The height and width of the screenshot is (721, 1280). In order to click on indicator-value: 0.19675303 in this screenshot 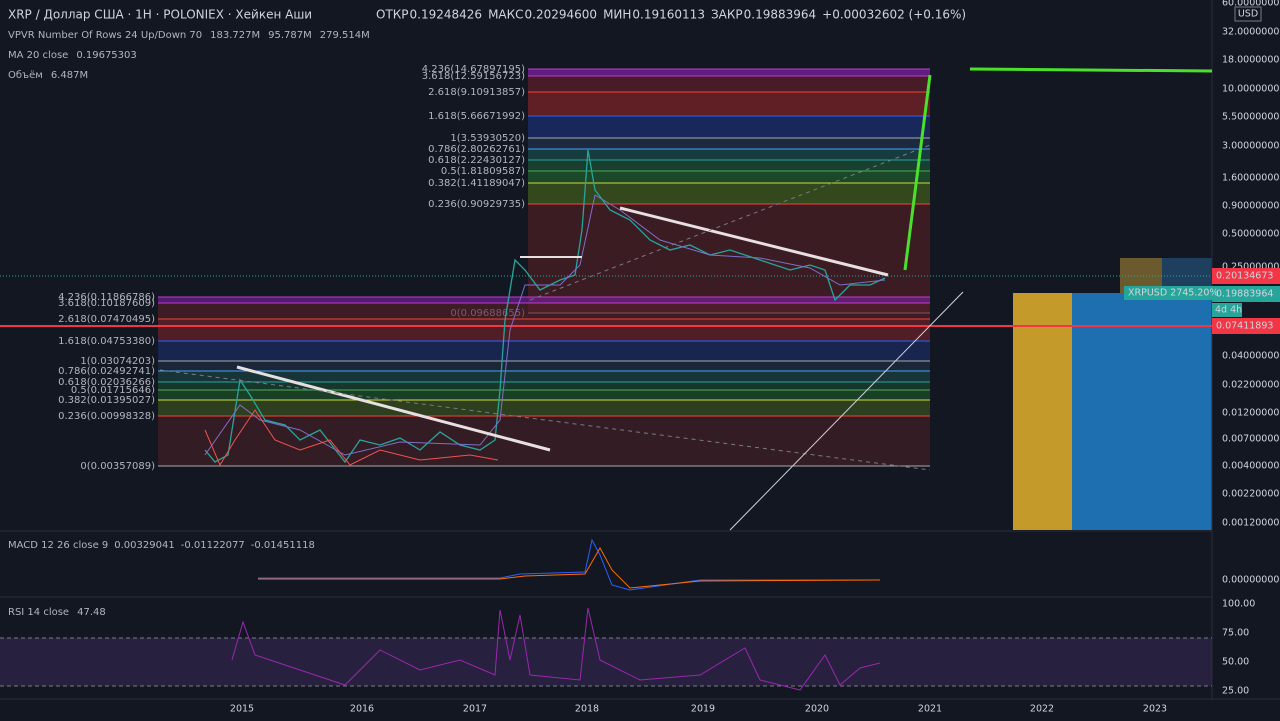, I will do `click(106, 55)`.